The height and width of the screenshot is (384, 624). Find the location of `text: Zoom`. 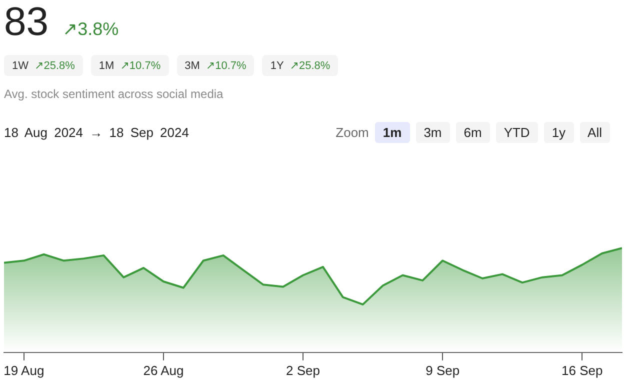

text: Zoom is located at coordinates (352, 132).